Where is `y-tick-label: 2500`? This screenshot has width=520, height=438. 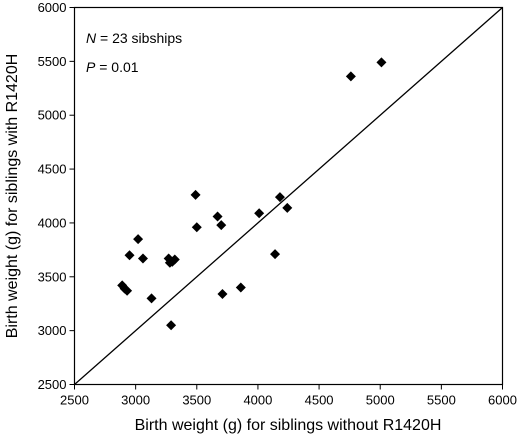
y-tick-label: 2500 is located at coordinates (52, 384).